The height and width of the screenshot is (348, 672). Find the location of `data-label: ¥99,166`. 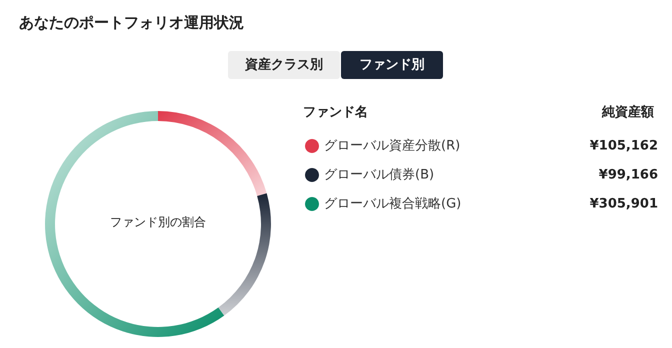

data-label: ¥99,166 is located at coordinates (628, 175).